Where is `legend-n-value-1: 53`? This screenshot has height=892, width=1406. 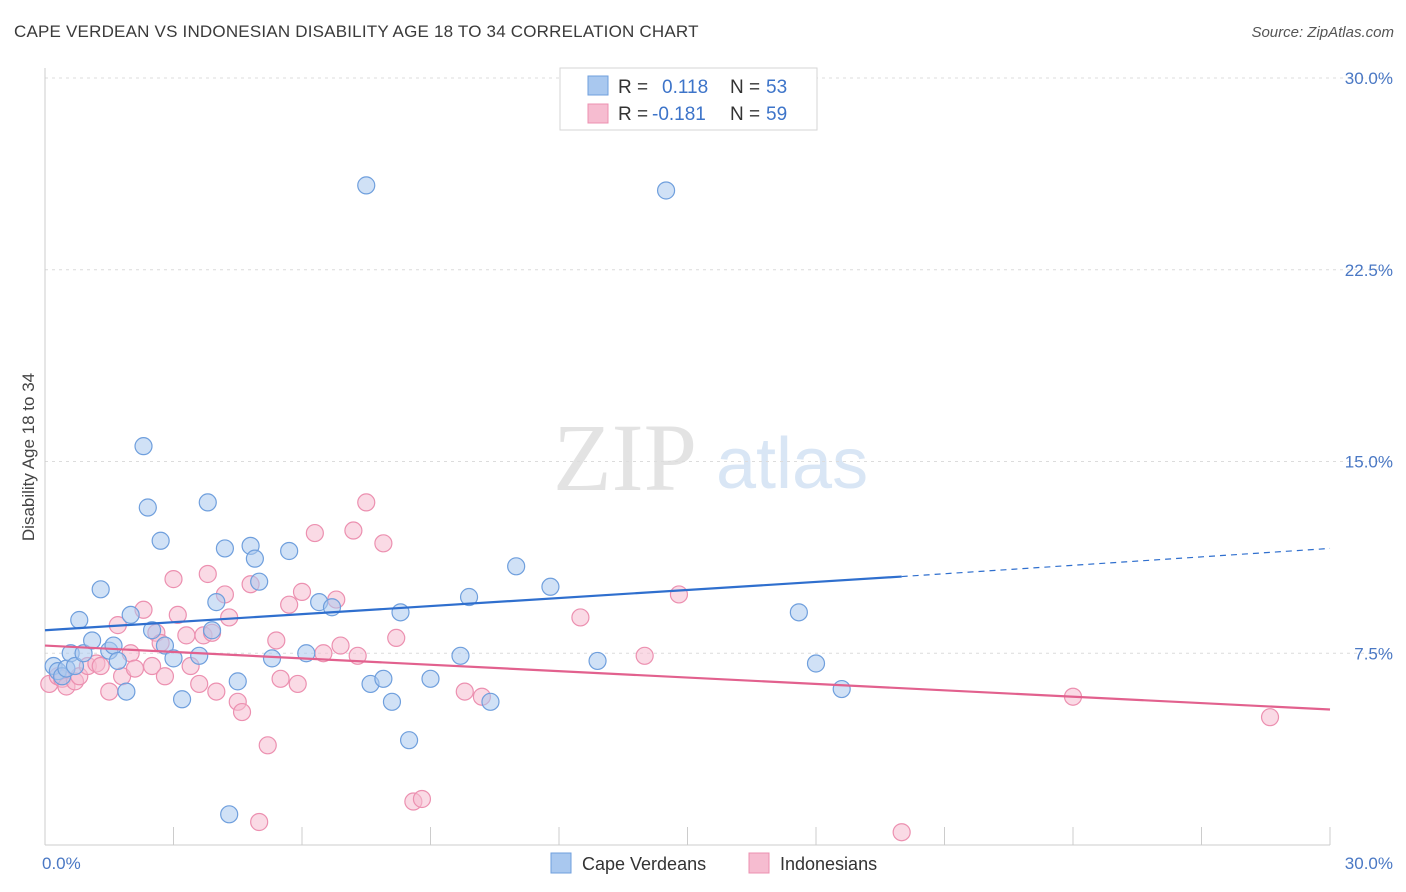
legend-n-value-1: 53 is located at coordinates (776, 87).